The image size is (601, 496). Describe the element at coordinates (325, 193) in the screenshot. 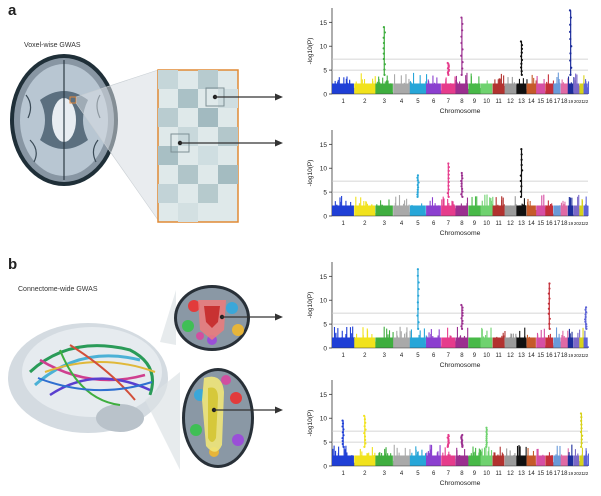

I see `y-tick-label: 5` at that location.